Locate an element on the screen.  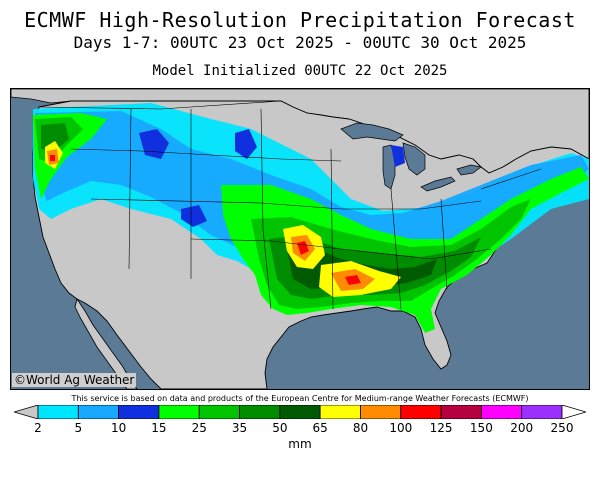
legend-tick-label: 65 is located at coordinates (320, 428).